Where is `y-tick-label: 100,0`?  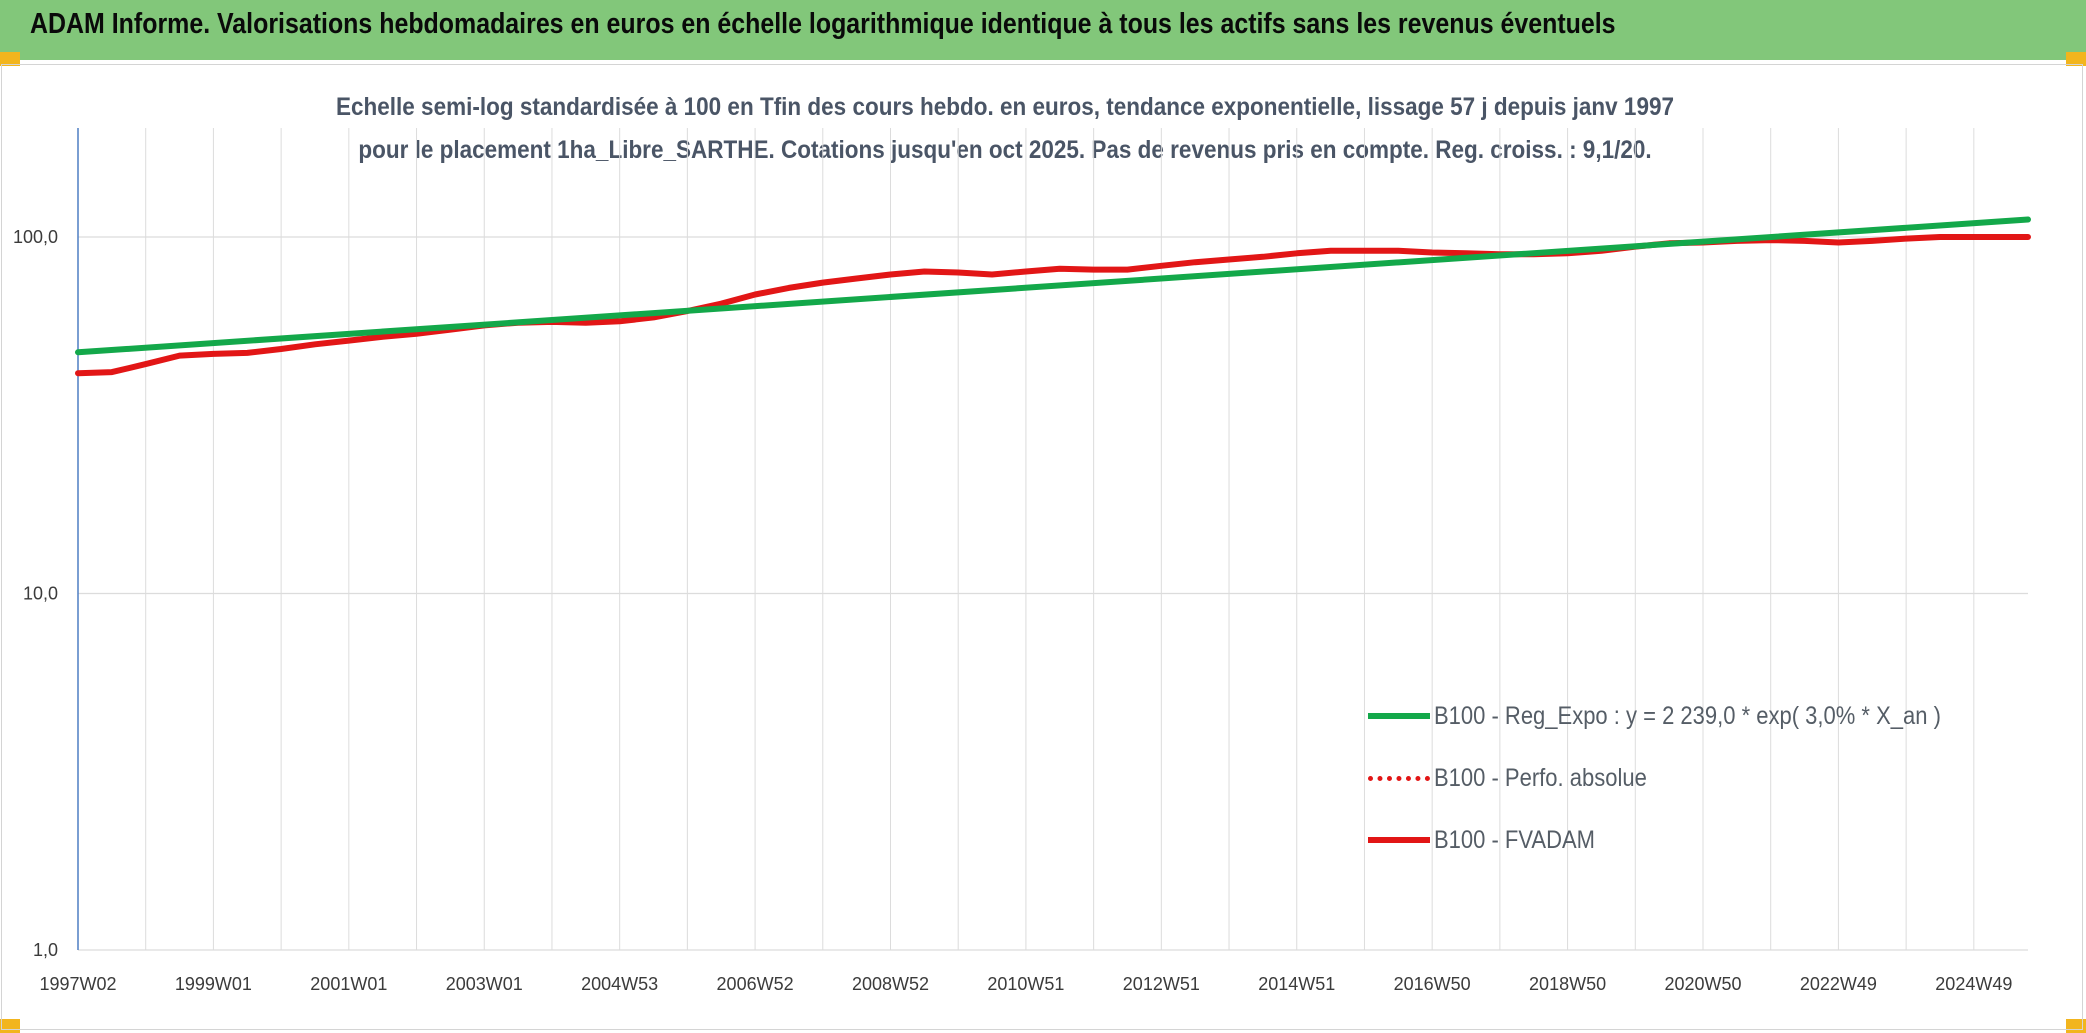 y-tick-label: 100,0 is located at coordinates (35, 237).